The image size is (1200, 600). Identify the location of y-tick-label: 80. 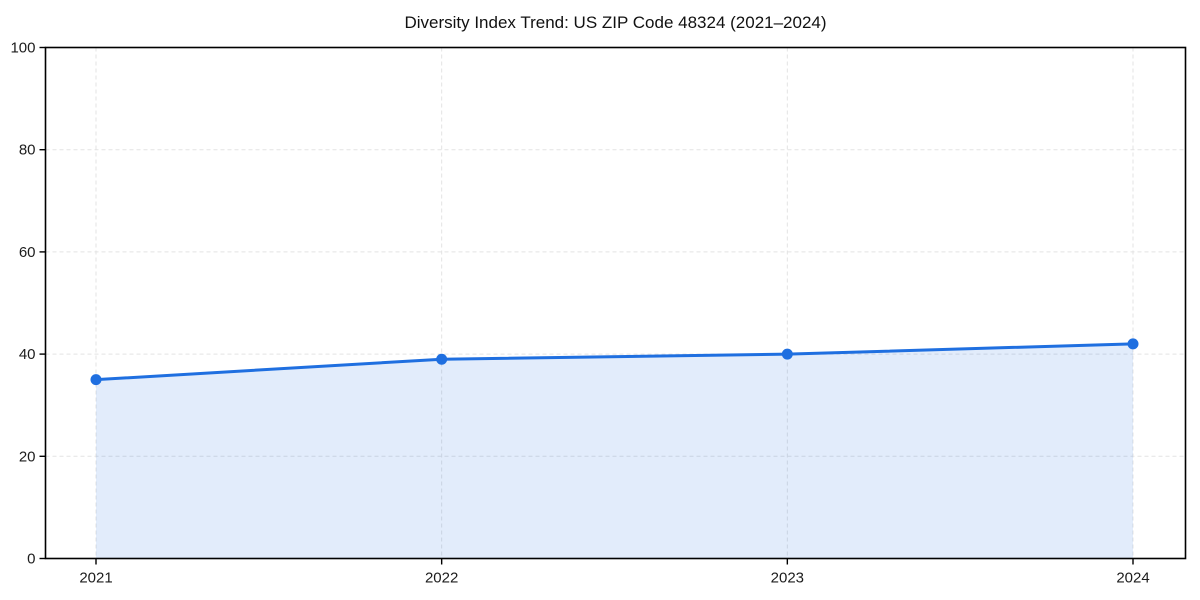
(27, 150).